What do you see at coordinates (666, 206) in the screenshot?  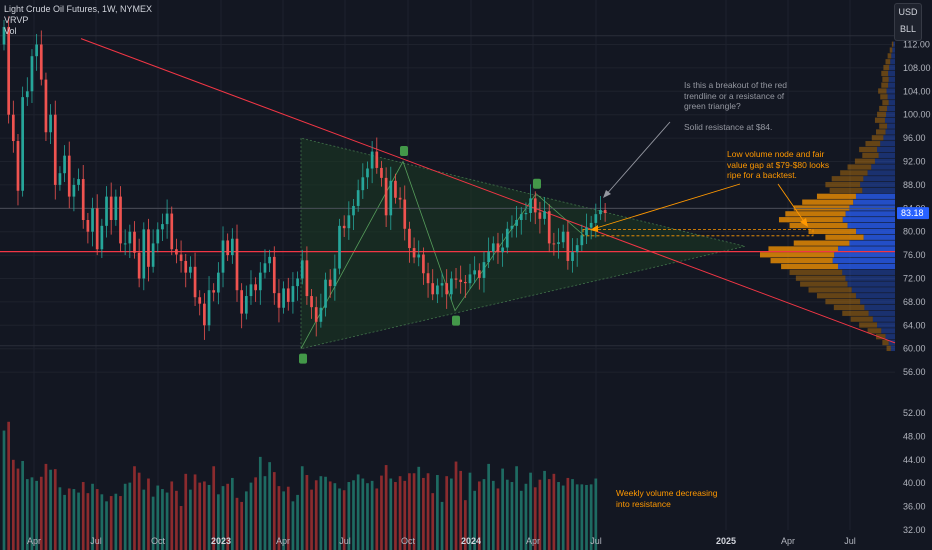 I see `node-arrow-left` at bounding box center [666, 206].